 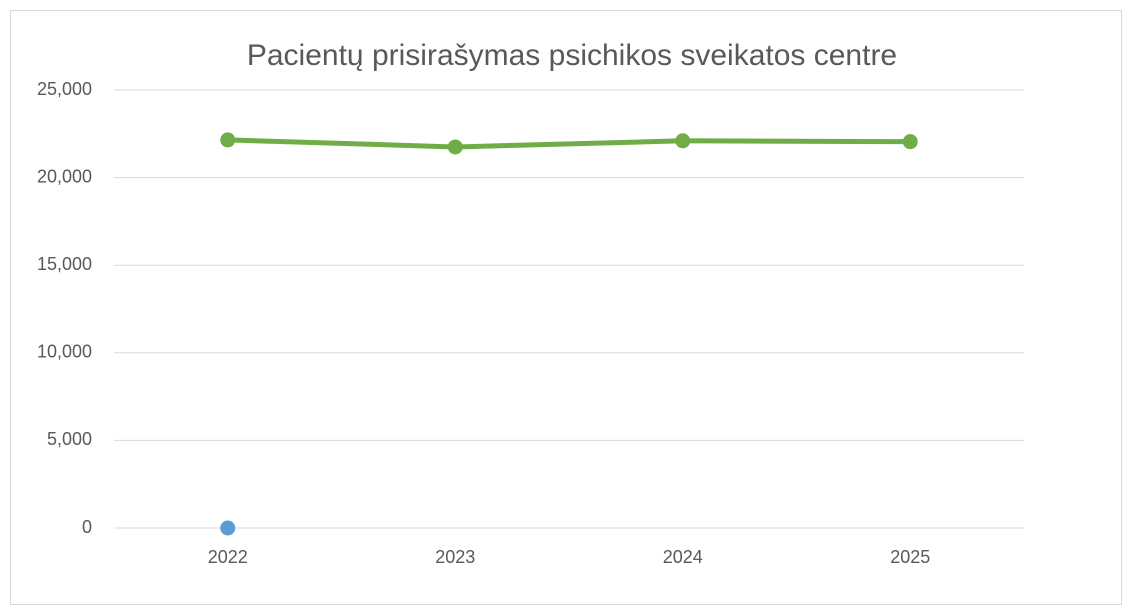 What do you see at coordinates (569, 143) in the screenshot?
I see `series-line` at bounding box center [569, 143].